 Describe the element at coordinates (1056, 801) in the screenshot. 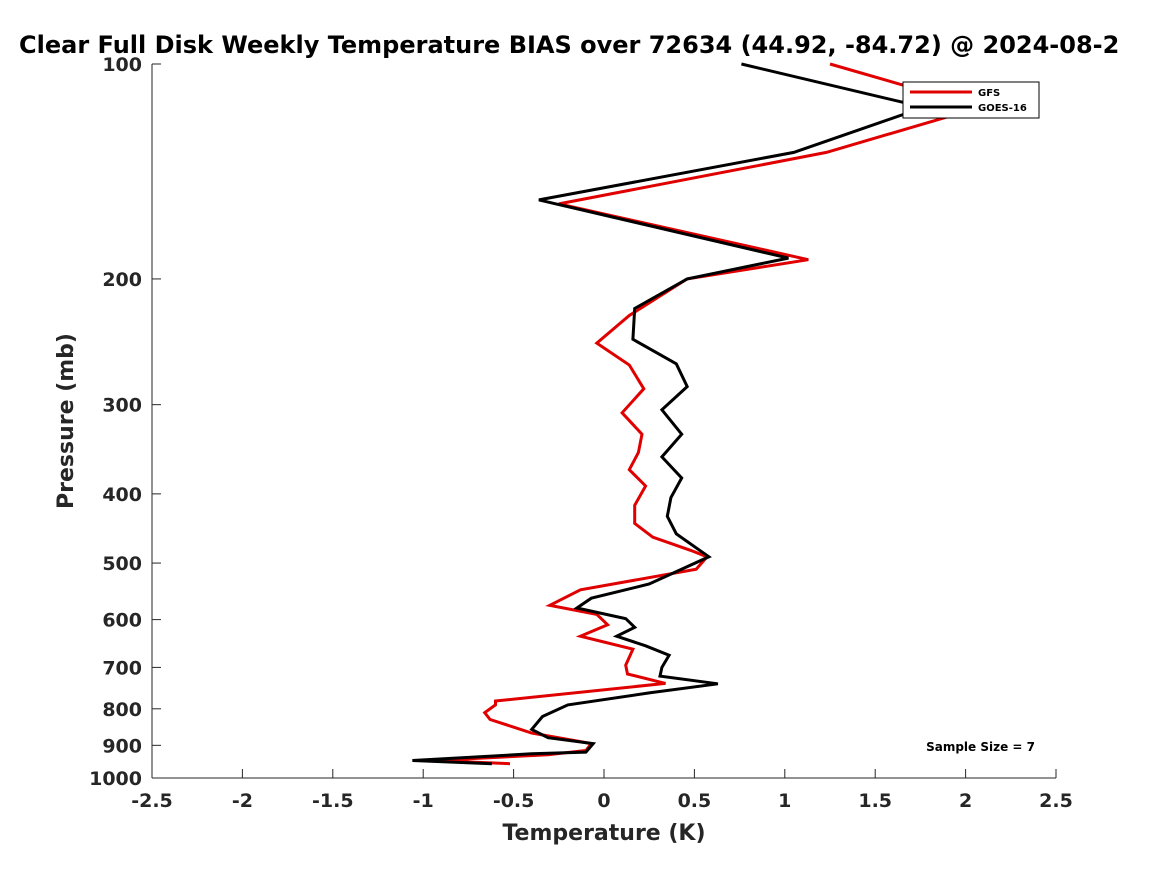

I see `x-tick-label: 2.5` at that location.